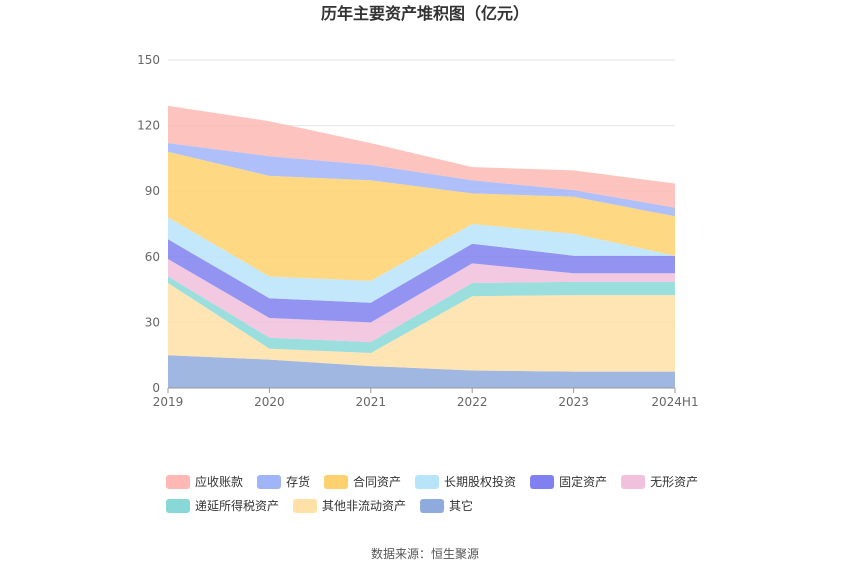 The height and width of the screenshot is (575, 850). I want to click on x-tick-label: 2023, so click(573, 402).